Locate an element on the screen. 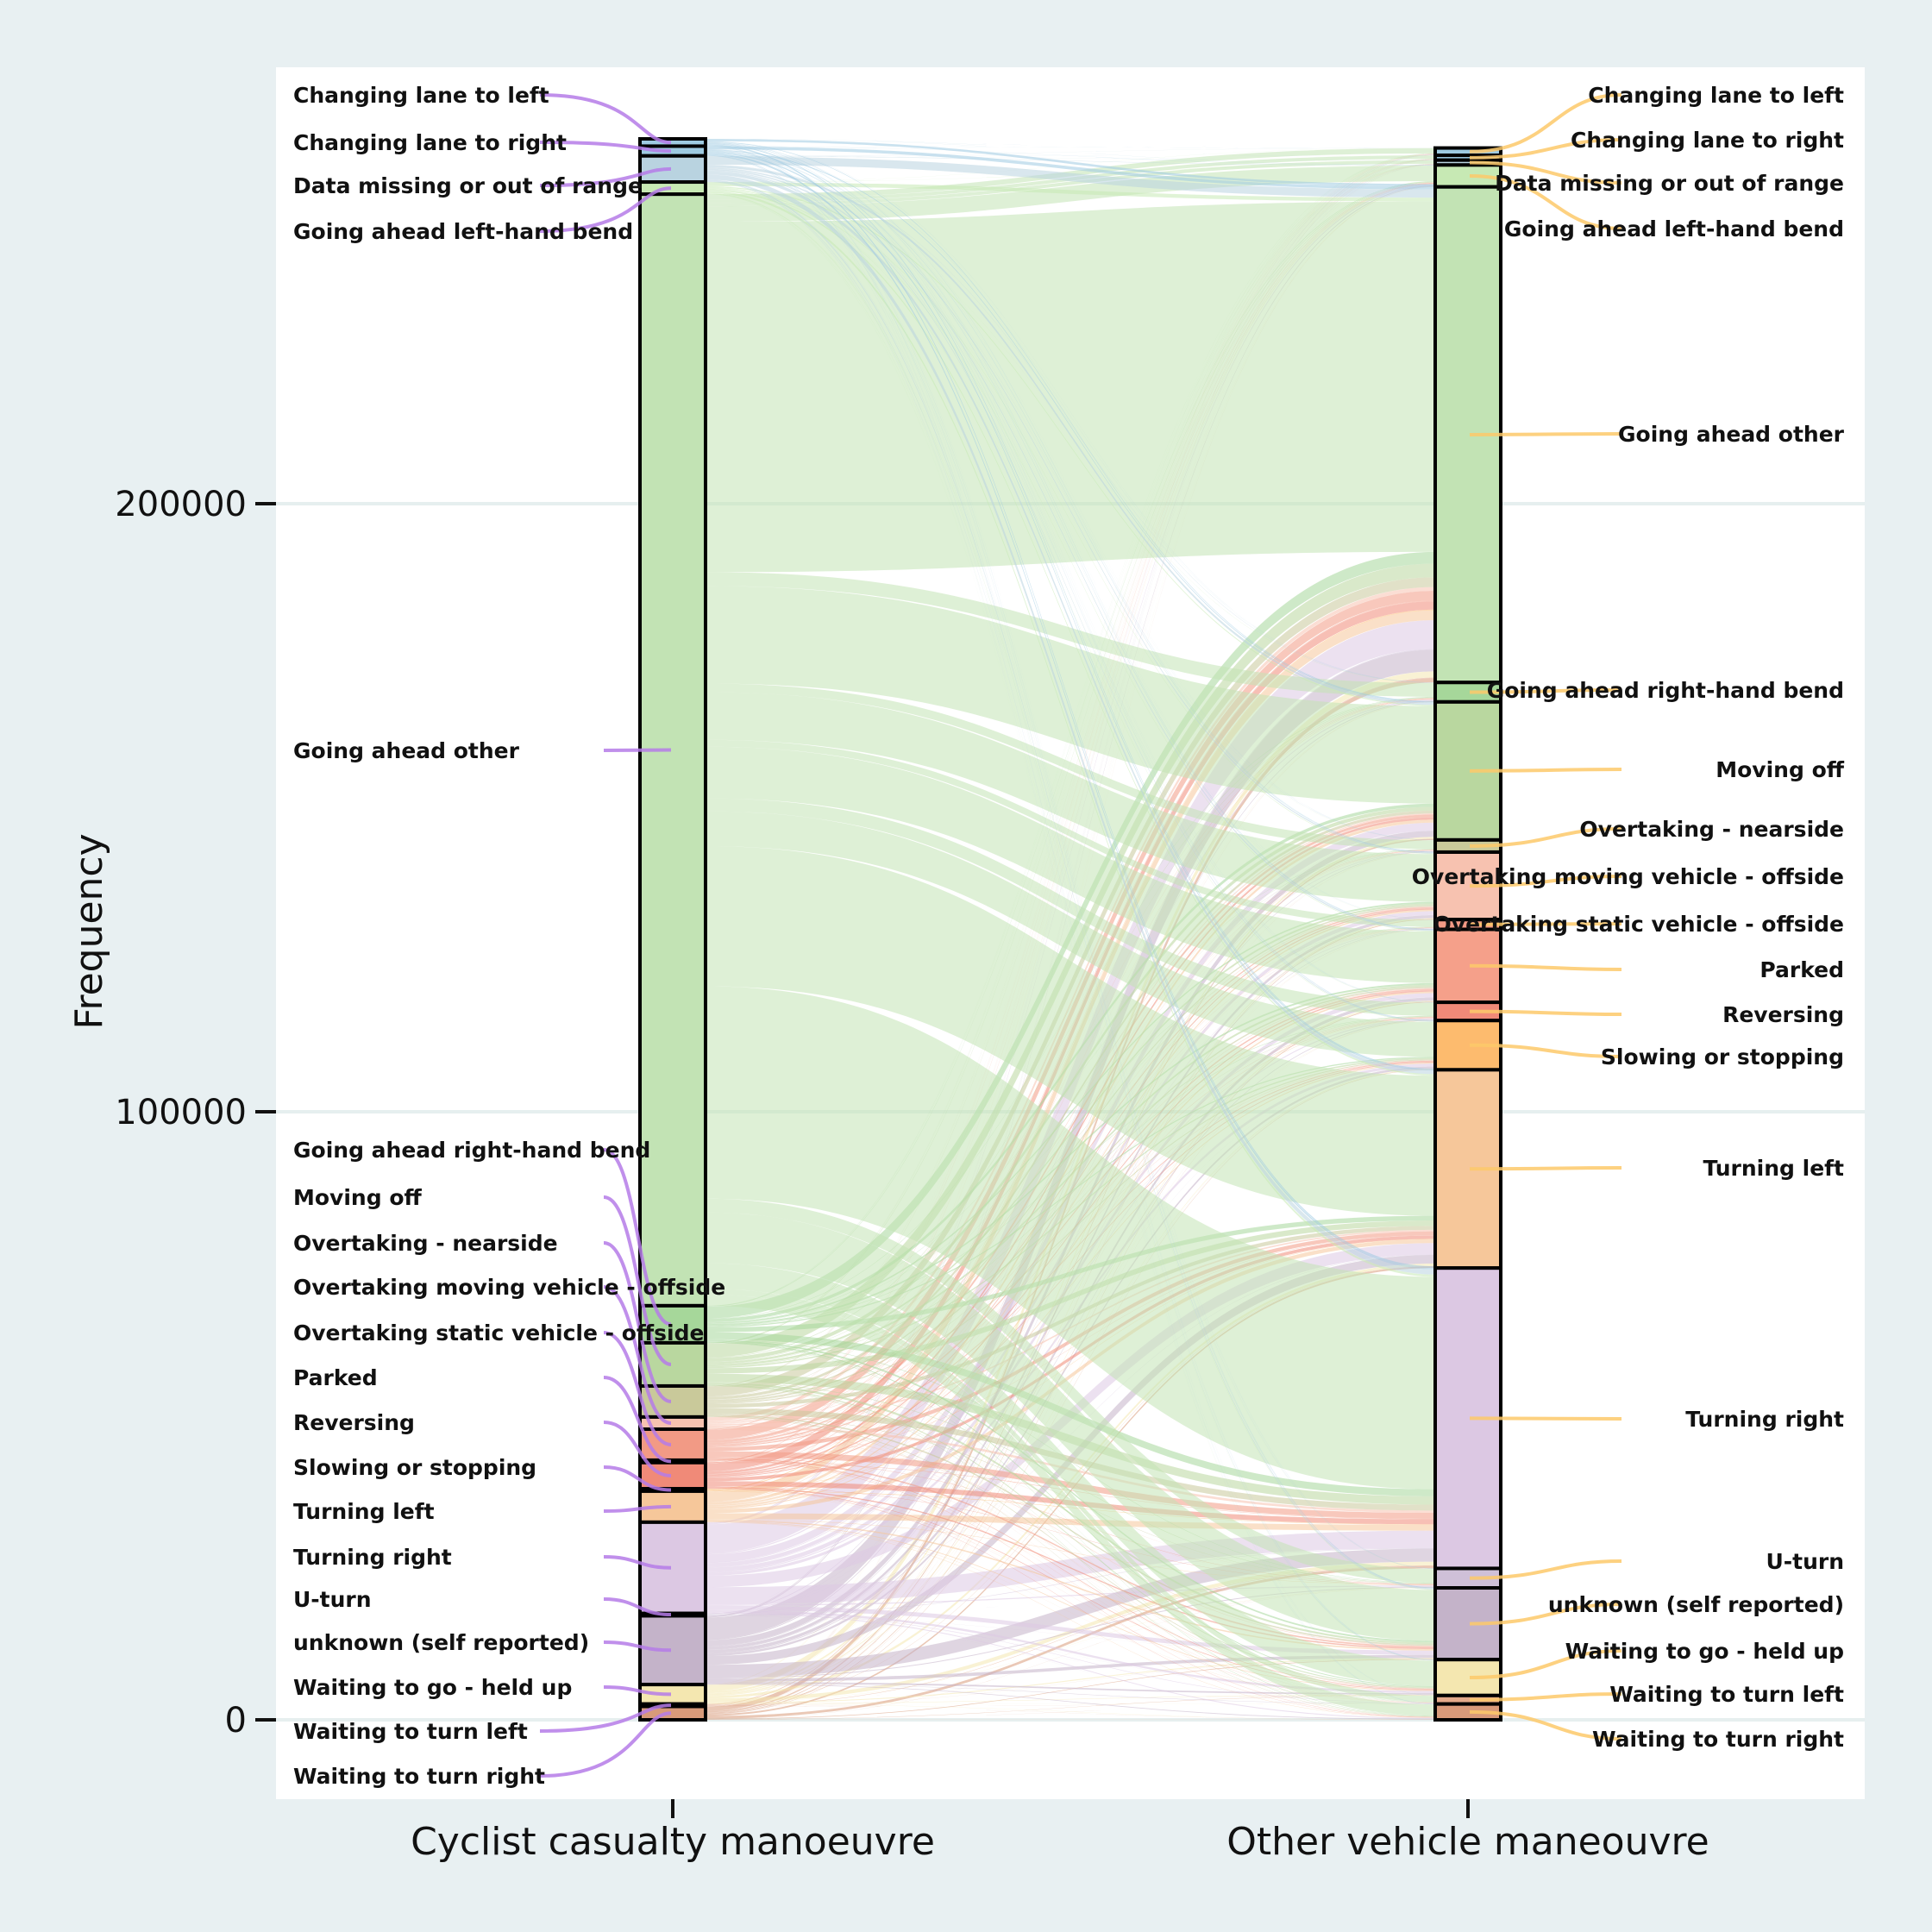  right-stratum-label: Overtaking moving vehicle - offside is located at coordinates (1628, 876).